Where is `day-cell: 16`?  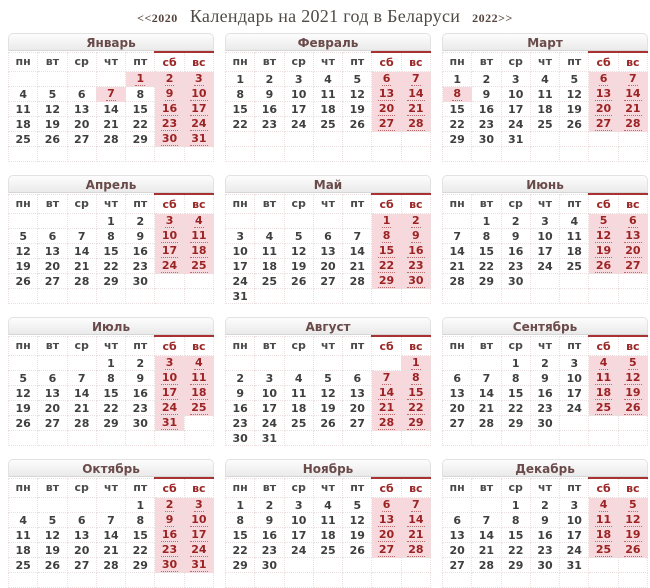 day-cell: 16 is located at coordinates (169, 535).